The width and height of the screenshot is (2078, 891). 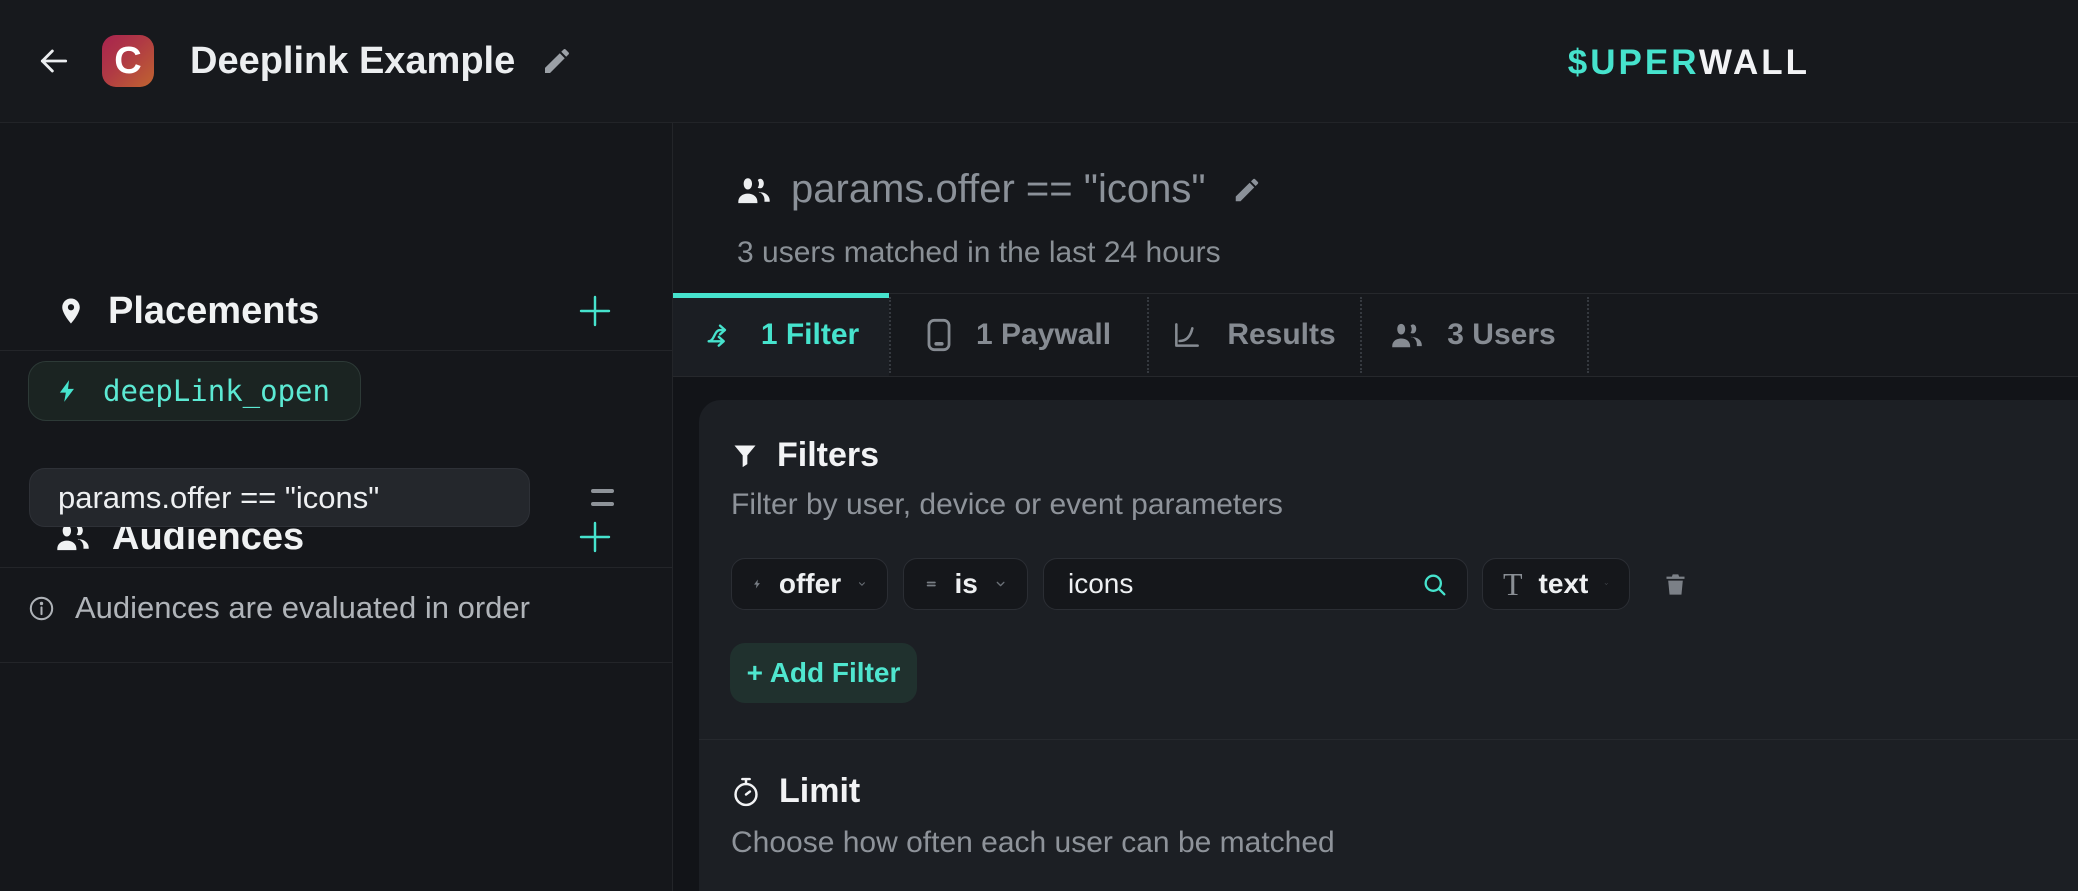 I want to click on limit-heading: Limit, so click(x=795, y=791).